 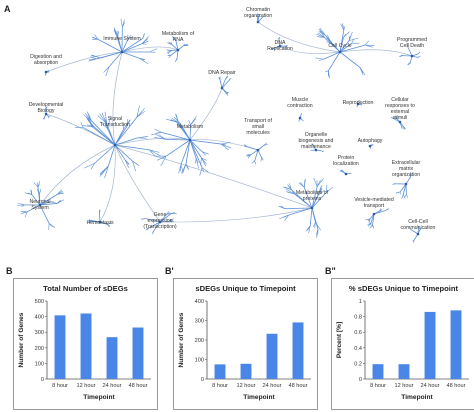 I want to click on network-label: Vesicle-mediated transport, so click(x=374, y=203).